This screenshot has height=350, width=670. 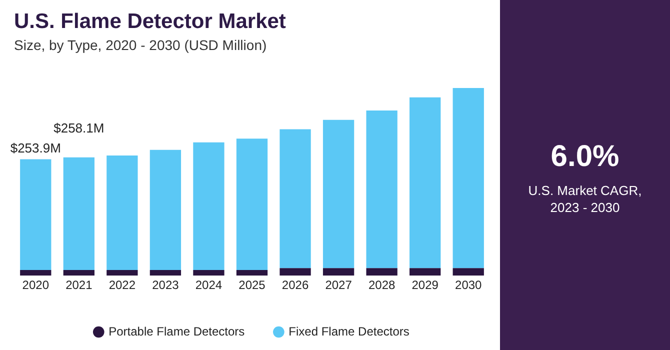 I want to click on x-tick-label: 2023, so click(x=166, y=285).